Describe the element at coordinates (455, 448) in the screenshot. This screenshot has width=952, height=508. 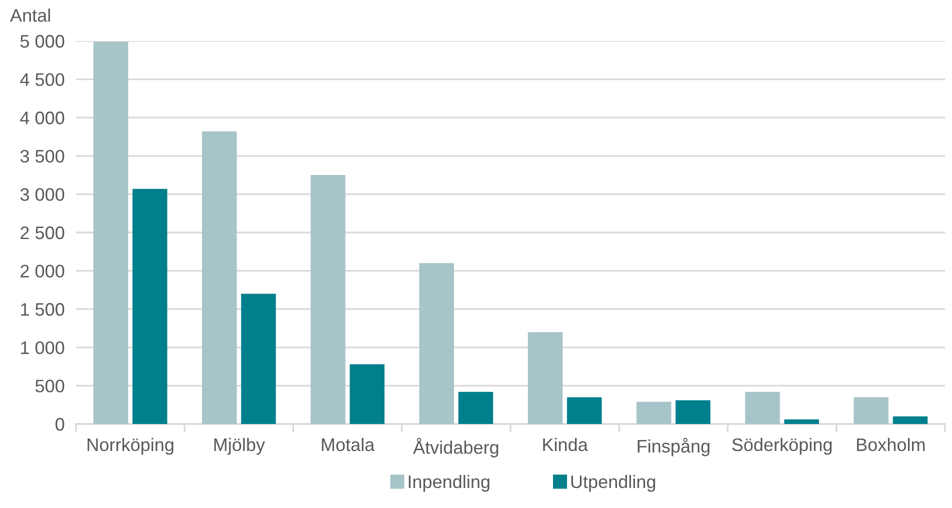
I see `x-tick-label: Åtvidaberg` at that location.